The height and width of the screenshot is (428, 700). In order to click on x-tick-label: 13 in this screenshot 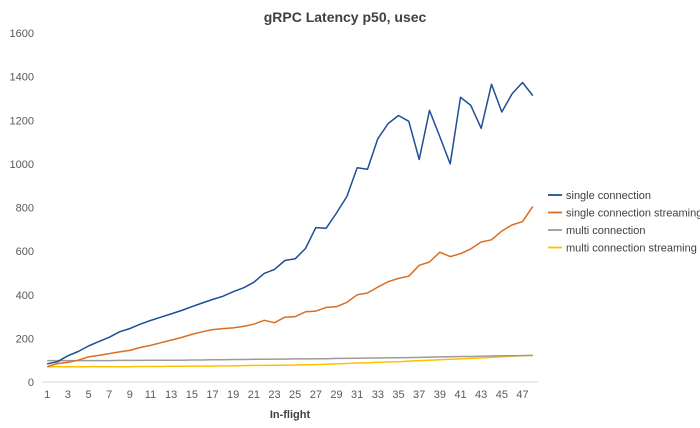, I will do `click(171, 395)`.